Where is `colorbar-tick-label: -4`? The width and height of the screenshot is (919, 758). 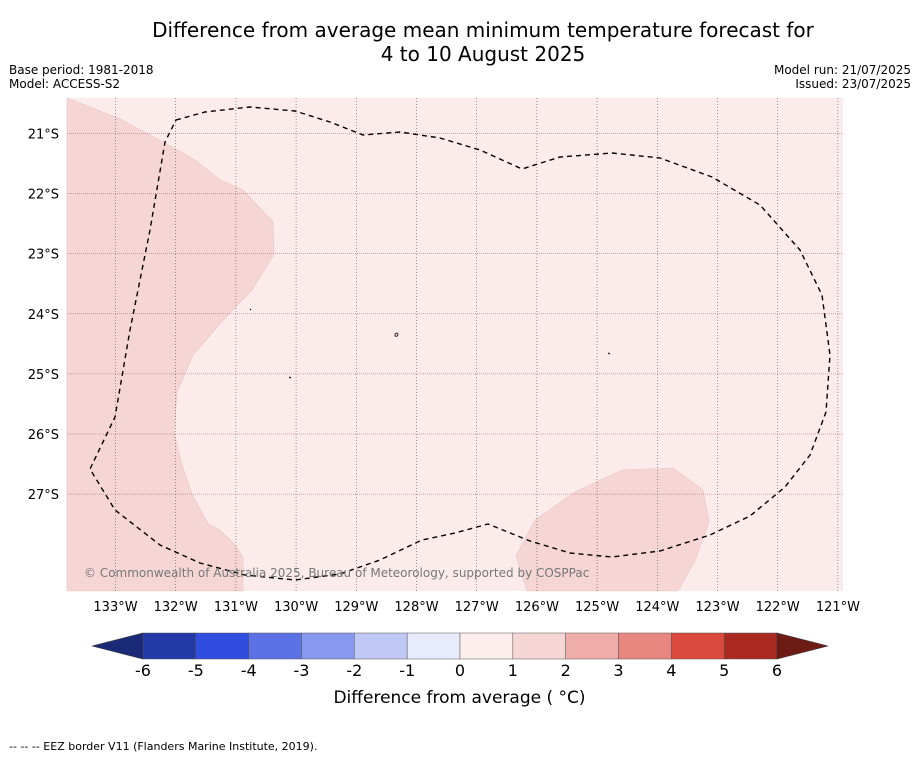
colorbar-tick-label: -4 is located at coordinates (249, 670).